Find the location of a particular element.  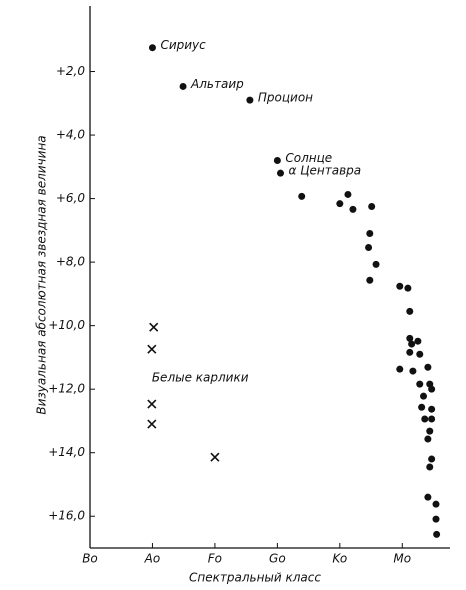

y-tick-label: +10,0 is located at coordinates (66, 325).